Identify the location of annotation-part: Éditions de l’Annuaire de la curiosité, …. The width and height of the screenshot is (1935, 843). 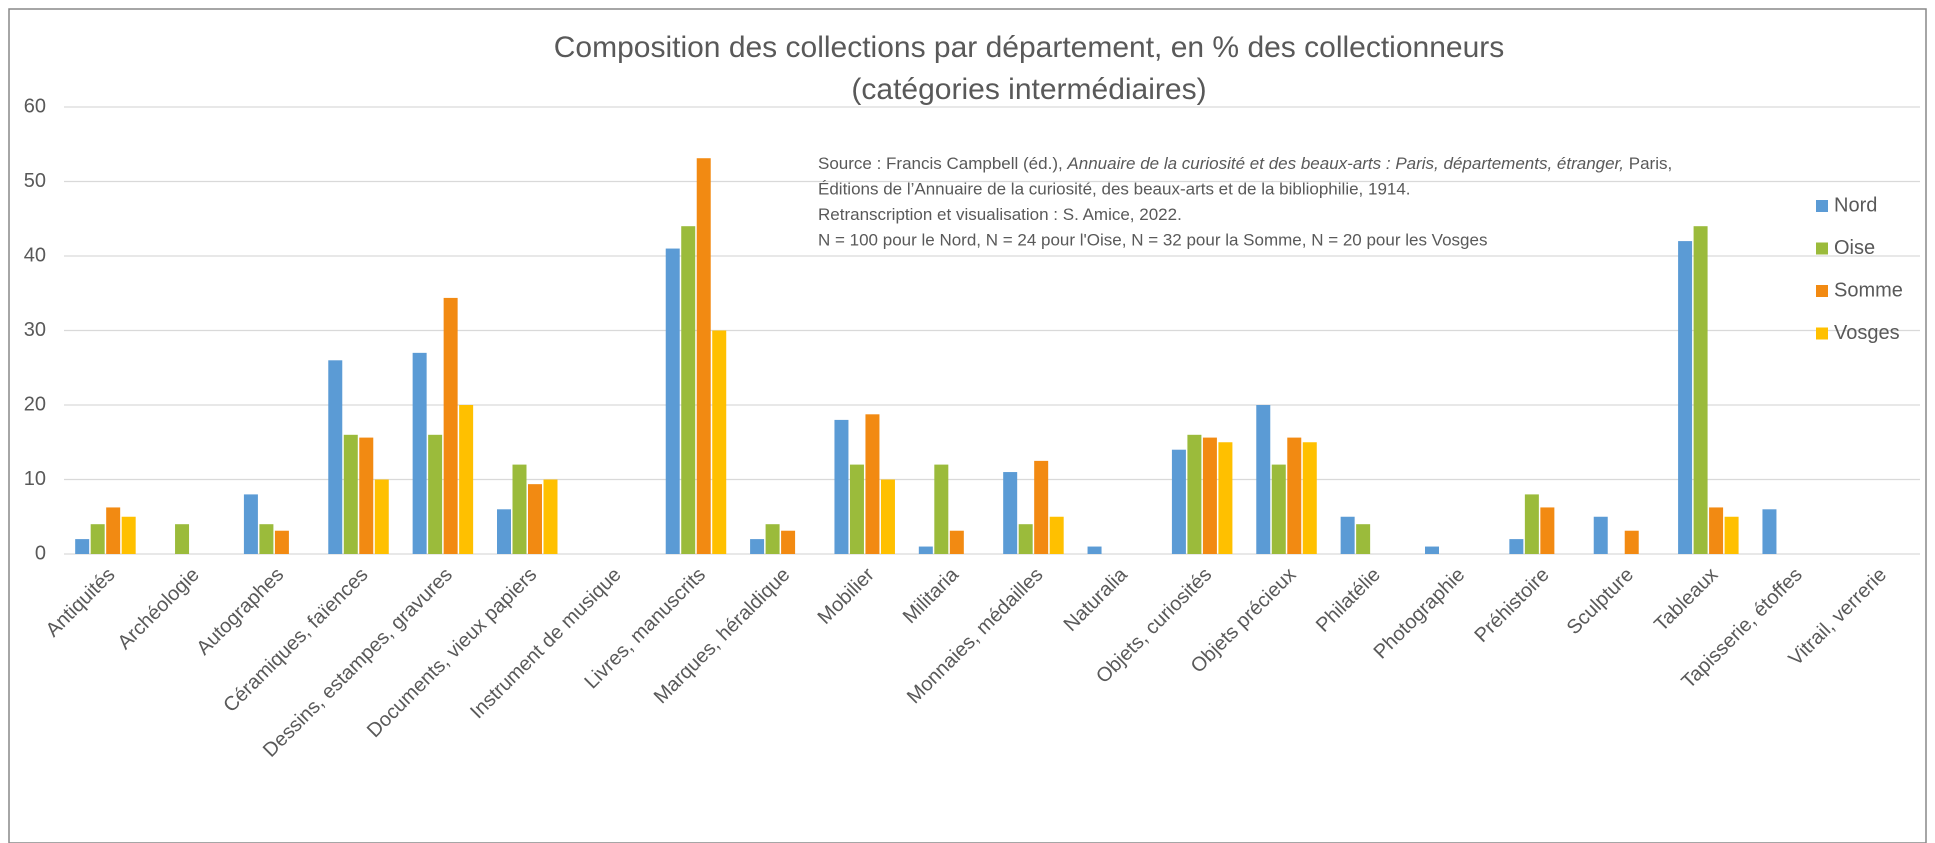
(1114, 189).